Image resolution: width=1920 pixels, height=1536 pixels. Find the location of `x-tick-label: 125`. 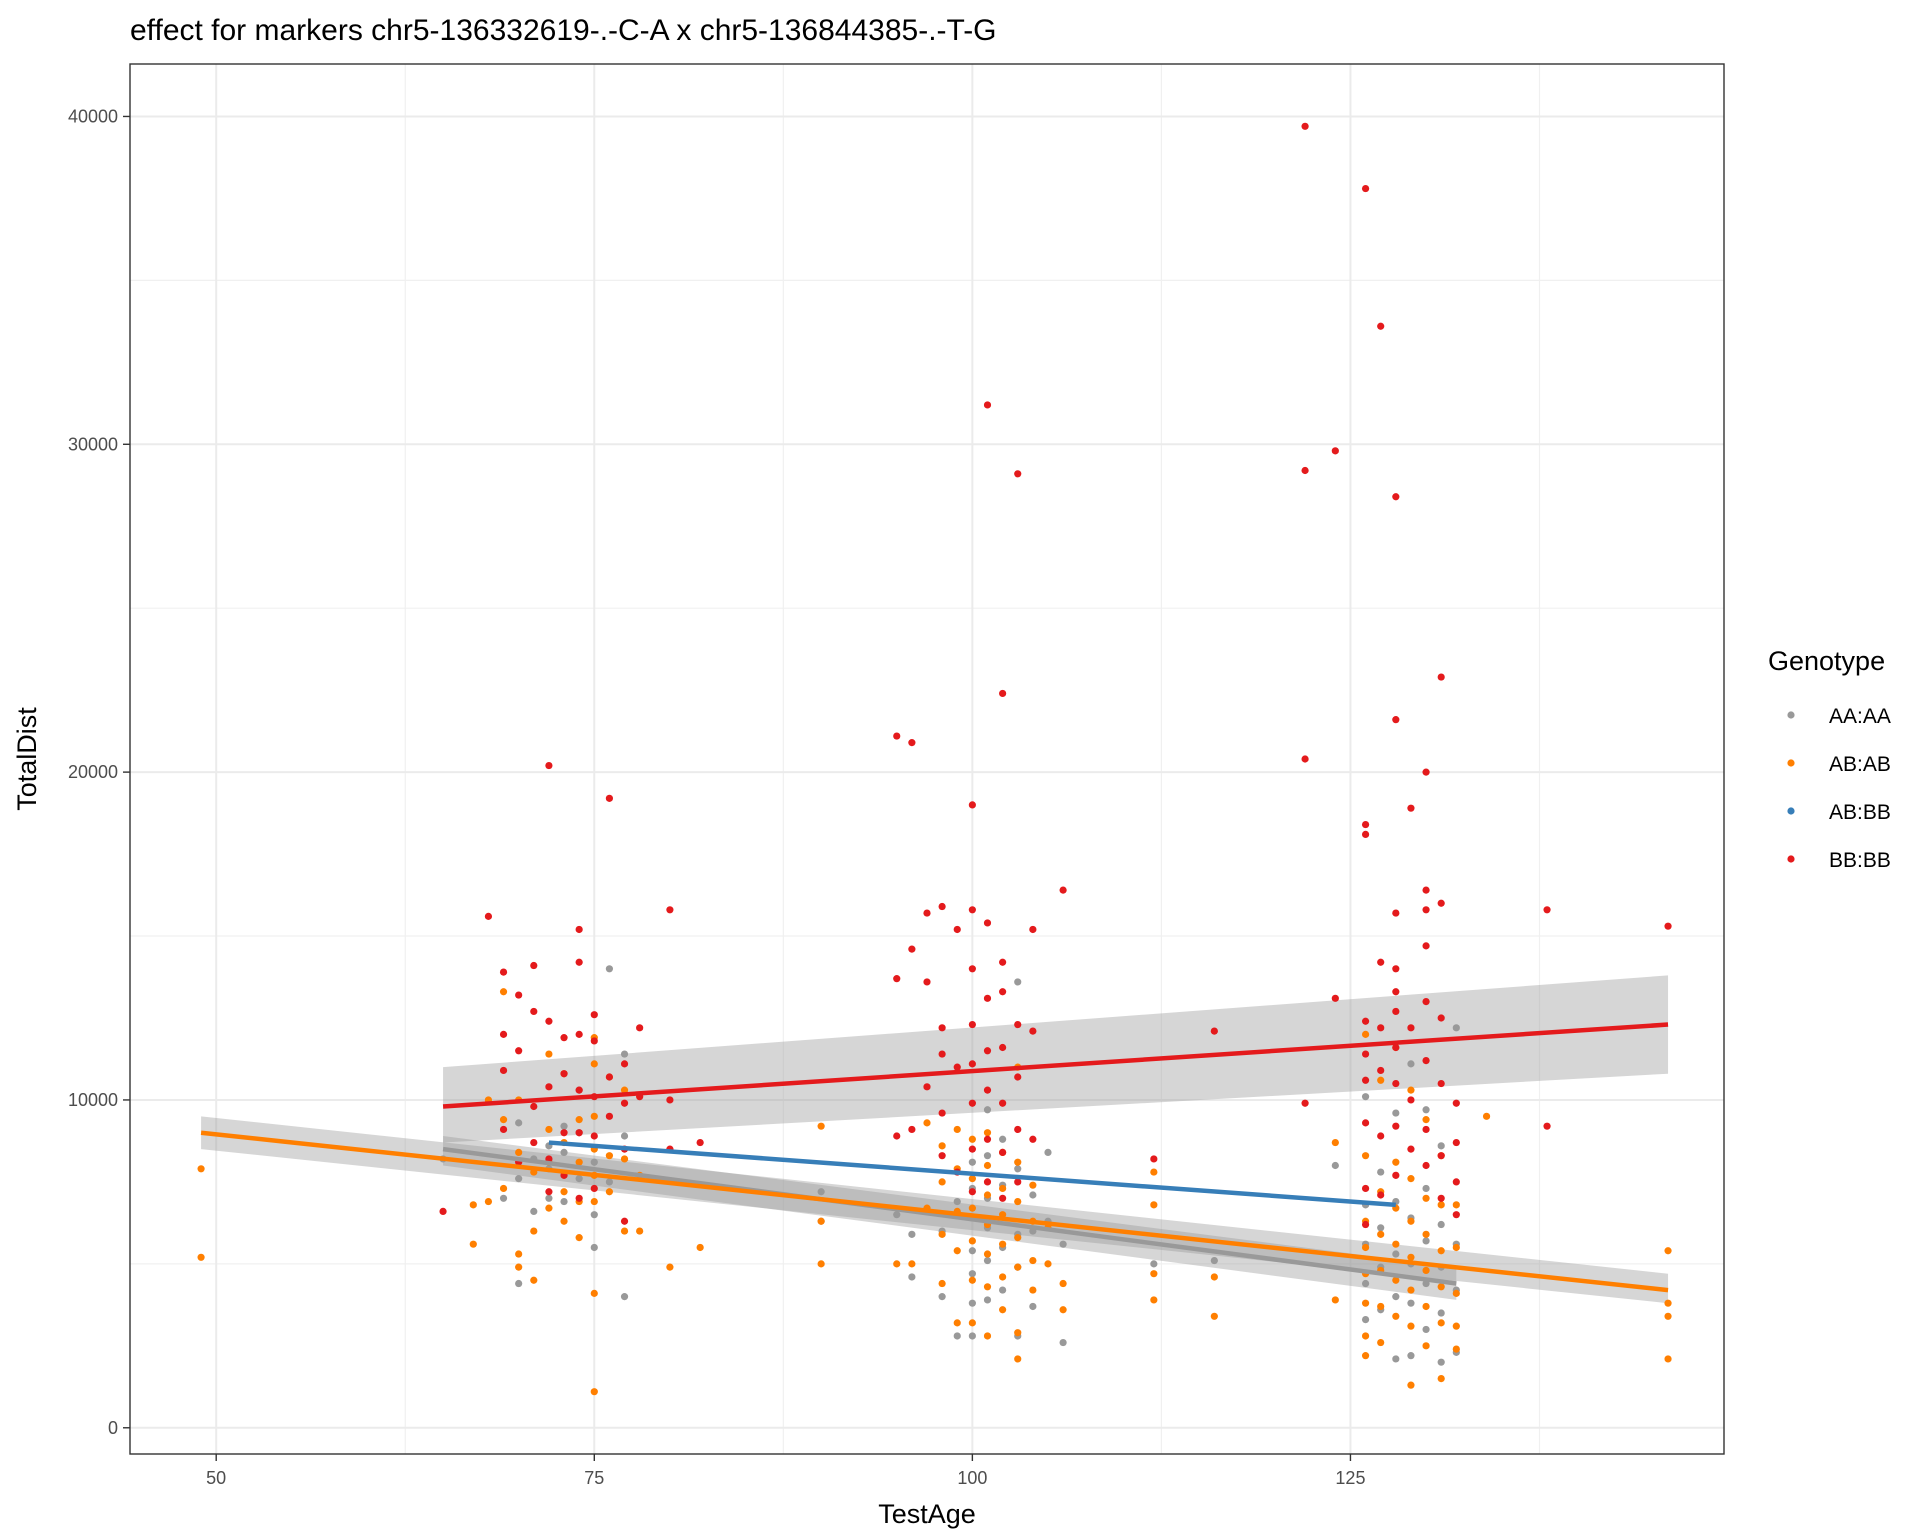

x-tick-label: 125 is located at coordinates (1350, 1478).